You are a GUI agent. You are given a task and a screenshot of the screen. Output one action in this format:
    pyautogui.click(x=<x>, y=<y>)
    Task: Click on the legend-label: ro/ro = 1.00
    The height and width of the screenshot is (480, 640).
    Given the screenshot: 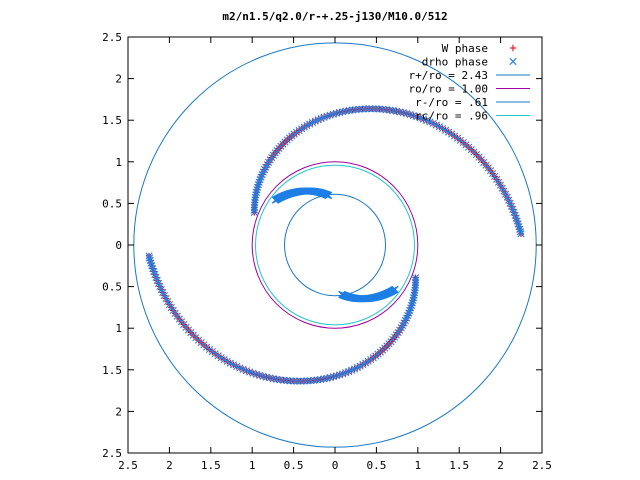 What is the action you would take?
    pyautogui.click(x=448, y=89)
    